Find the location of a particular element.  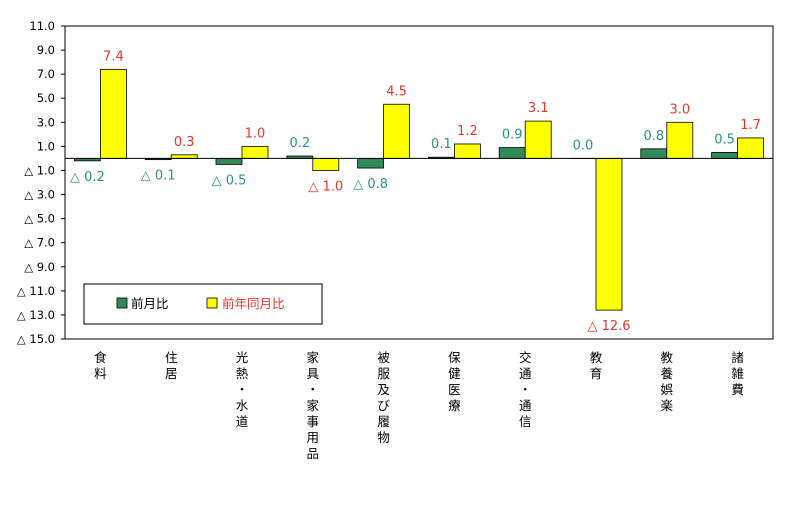

data-label-yoy-保健医療: 1.2 is located at coordinates (467, 131).